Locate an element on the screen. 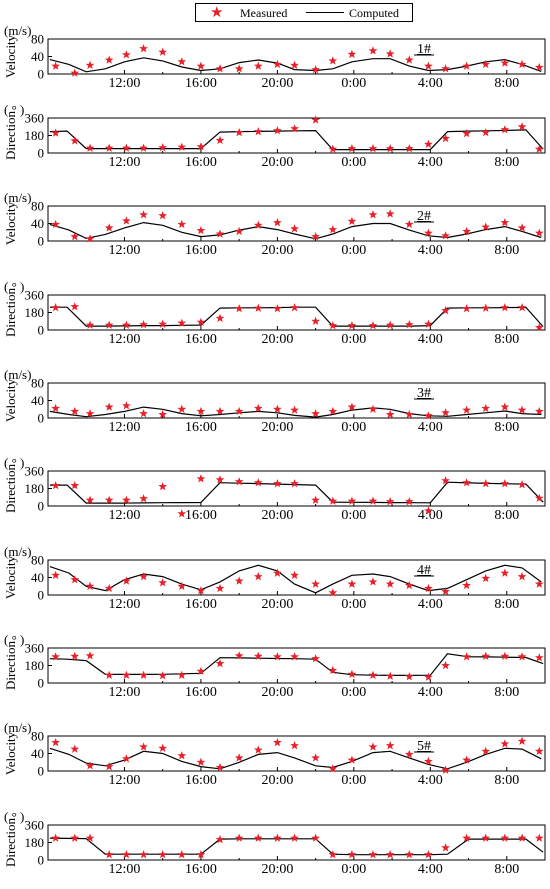 The image size is (550, 889). station-label: 5# is located at coordinates (424, 746).